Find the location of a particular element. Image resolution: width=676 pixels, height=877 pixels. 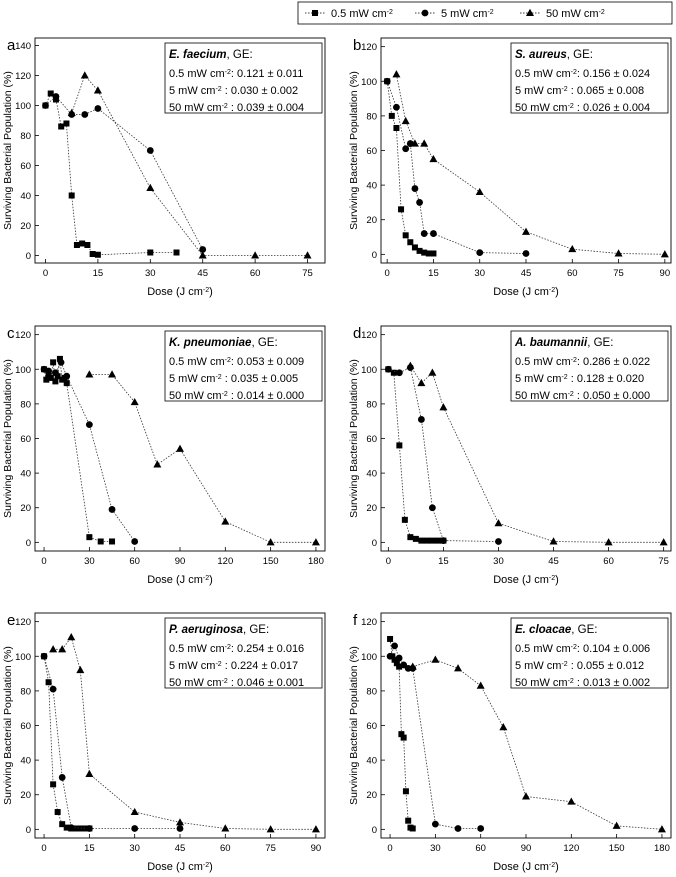

ge-title: S. aureus, GE: is located at coordinates (554, 55).